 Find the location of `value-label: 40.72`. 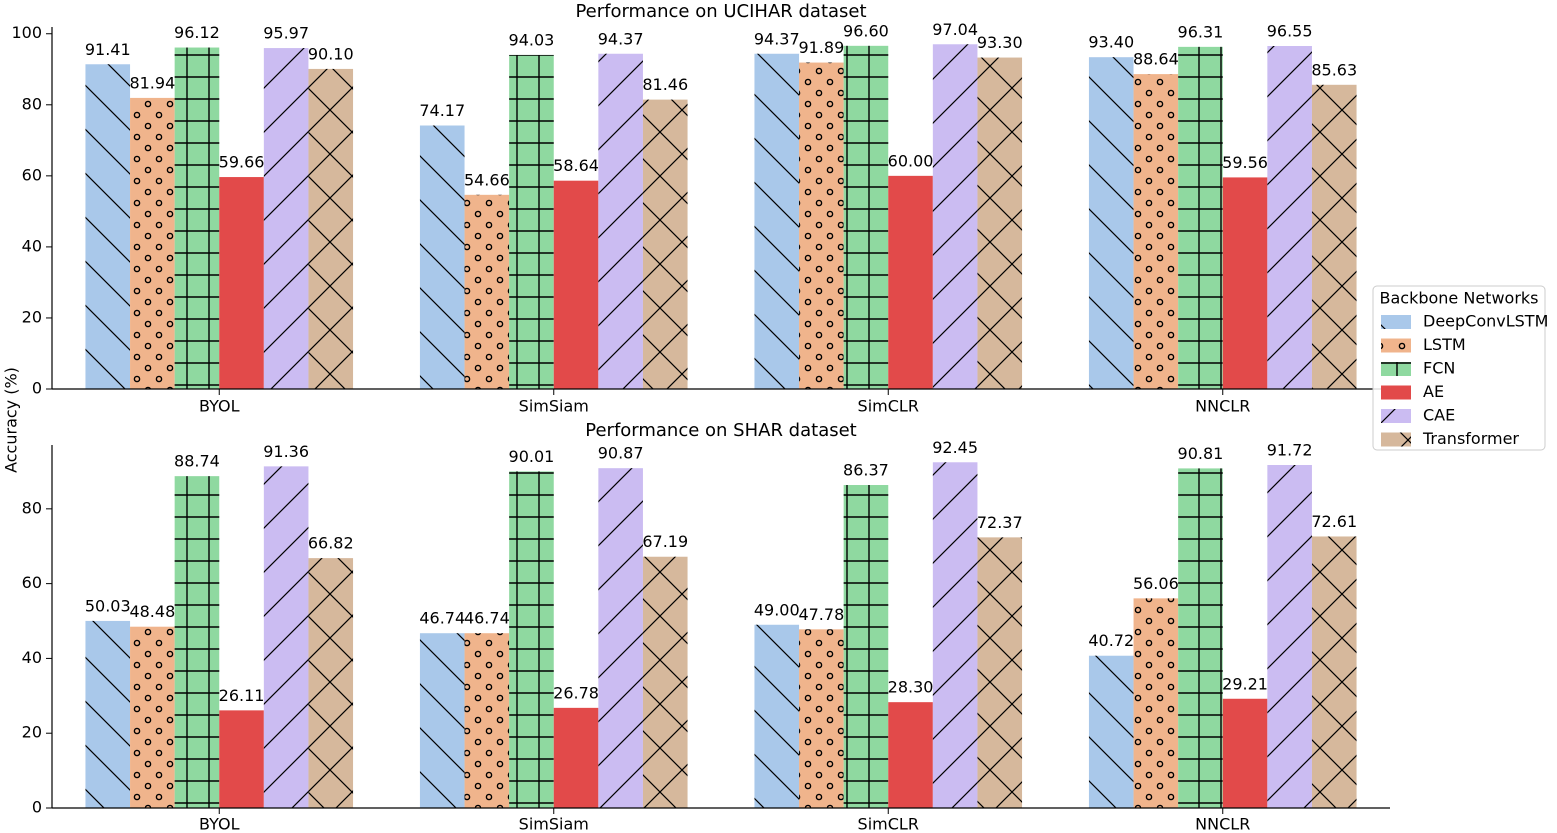

value-label: 40.72 is located at coordinates (1111, 640).